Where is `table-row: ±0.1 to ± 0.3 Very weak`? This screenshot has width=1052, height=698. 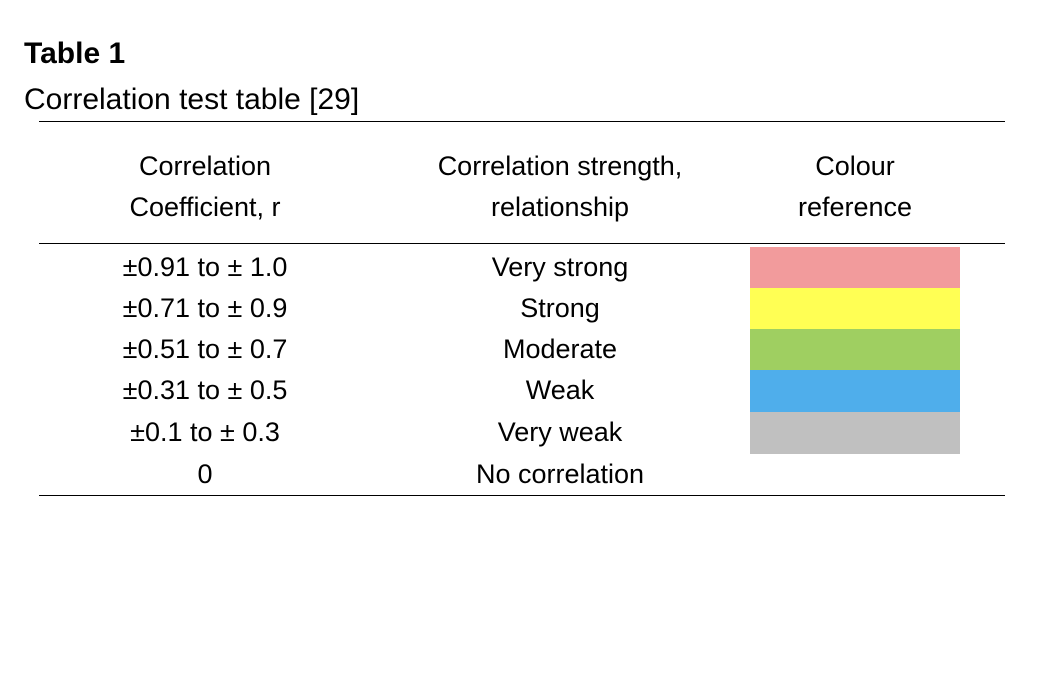 table-row: ±0.1 to ± 0.3 Very weak is located at coordinates (526, 433).